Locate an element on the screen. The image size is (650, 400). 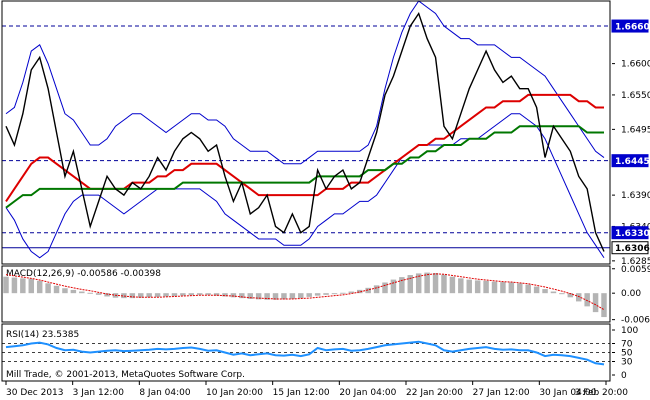
rsi-tick-label-2: 50 is located at coordinates (627, 354).